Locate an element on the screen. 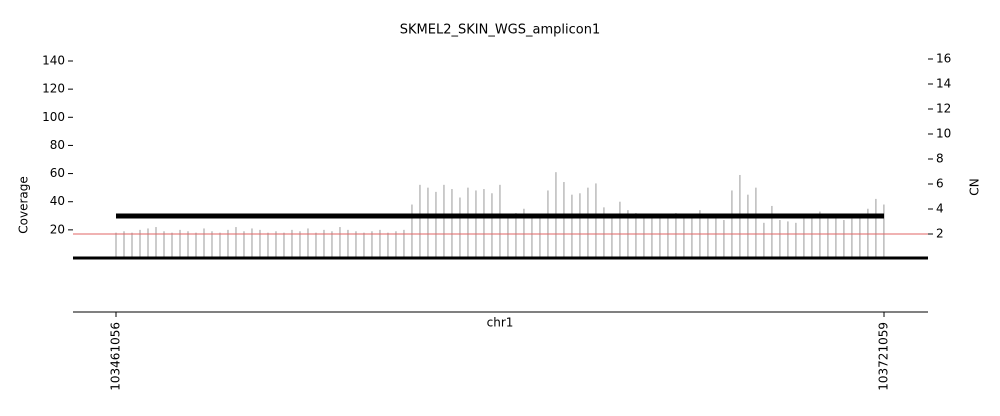  y-tick-label: 20 is located at coordinates (57, 229).